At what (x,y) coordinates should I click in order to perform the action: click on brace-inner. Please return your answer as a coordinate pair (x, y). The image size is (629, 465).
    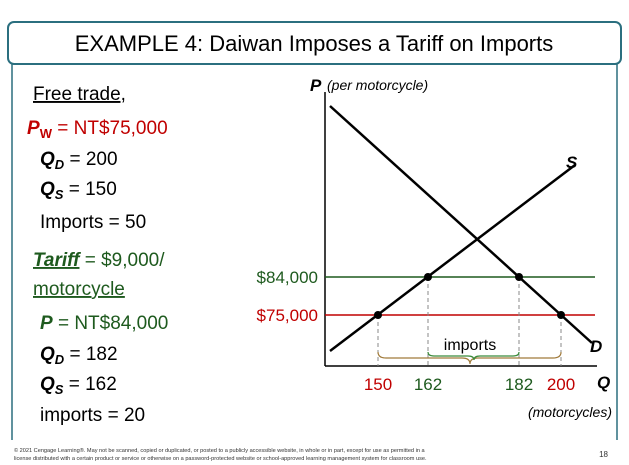
    Looking at the image, I should click on (473, 356).